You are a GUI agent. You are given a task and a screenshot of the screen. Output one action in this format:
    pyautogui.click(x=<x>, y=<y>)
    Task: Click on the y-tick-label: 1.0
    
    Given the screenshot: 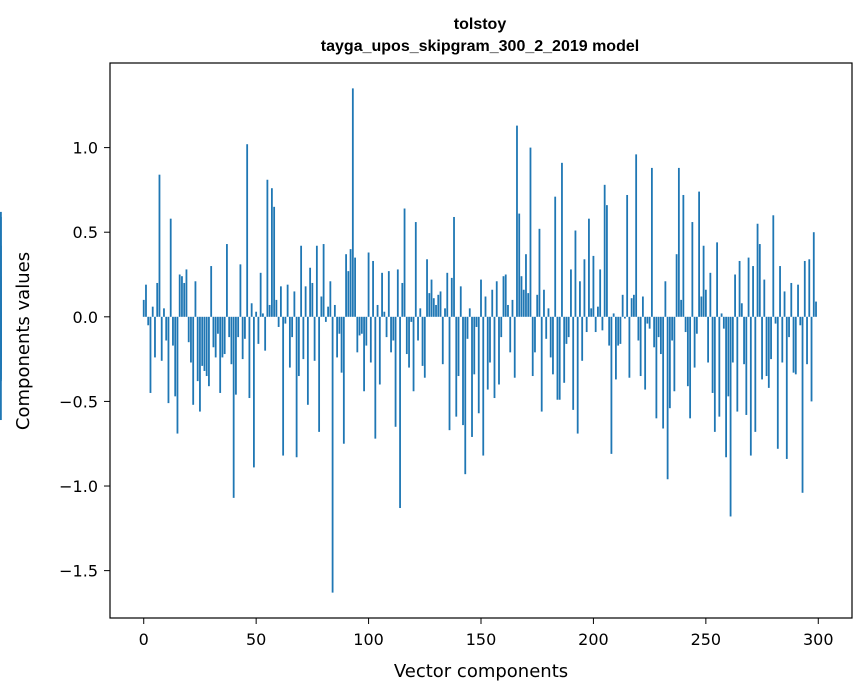 What is the action you would take?
    pyautogui.click(x=85, y=148)
    